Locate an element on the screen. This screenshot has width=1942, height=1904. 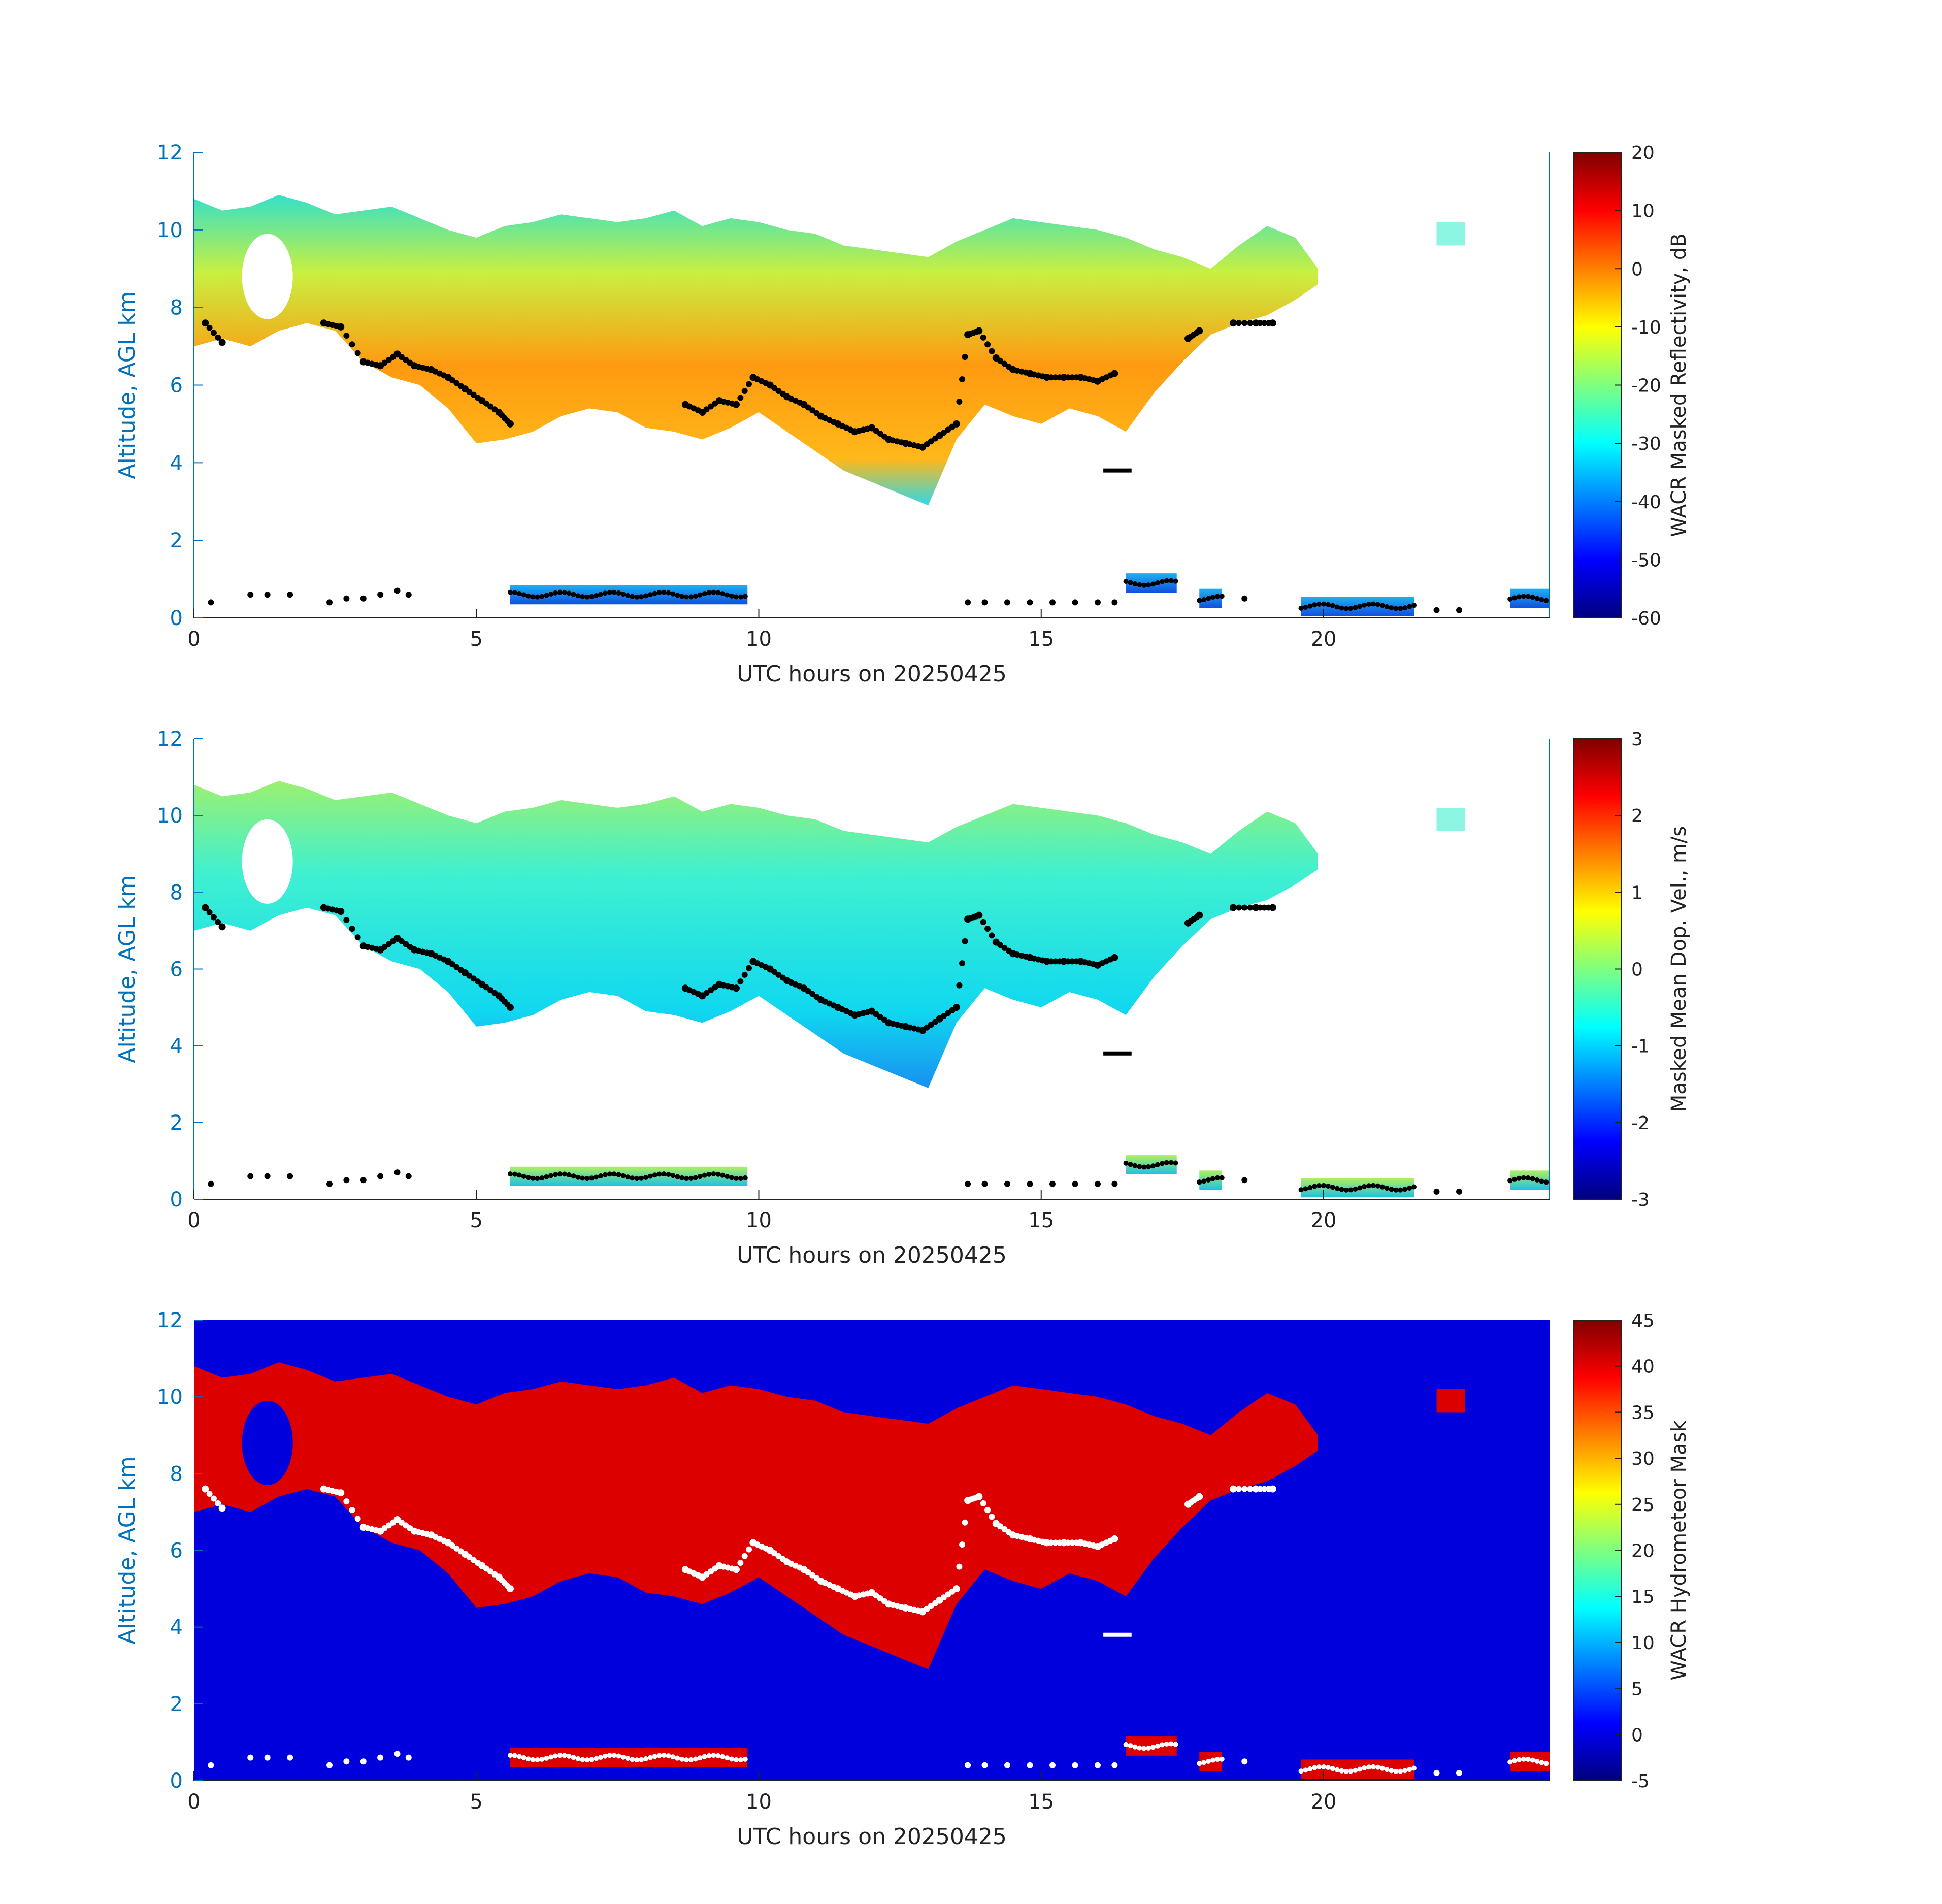
colorbar-tick-label: -2 is located at coordinates (1640, 1123).